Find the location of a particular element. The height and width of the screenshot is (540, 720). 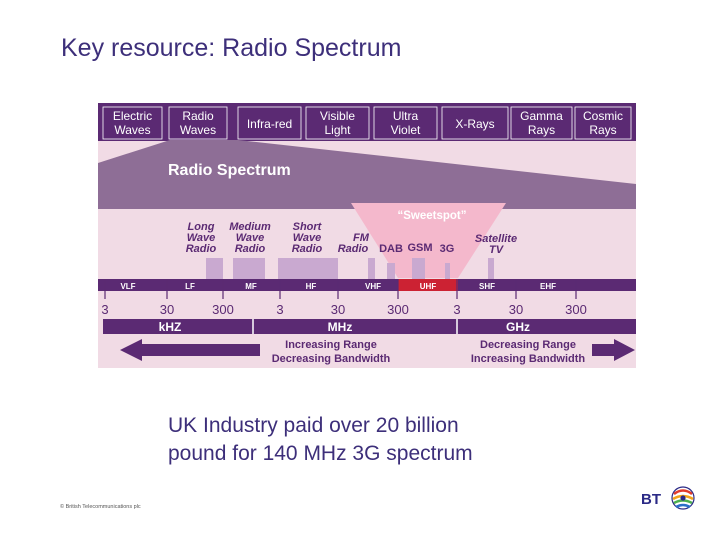

dab-label: DAB is located at coordinates (391, 249).